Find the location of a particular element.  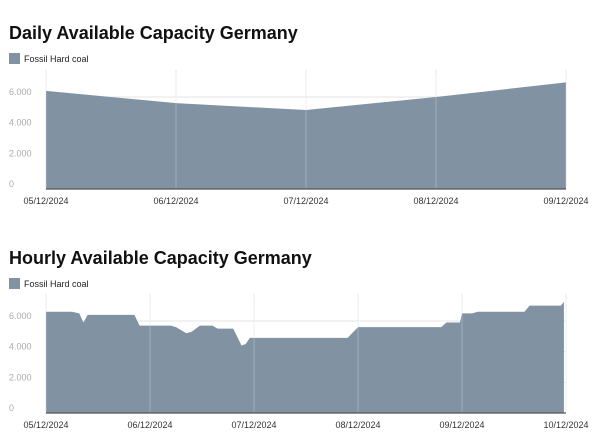

x-tick-label: 10/12/2024 is located at coordinates (565, 425).